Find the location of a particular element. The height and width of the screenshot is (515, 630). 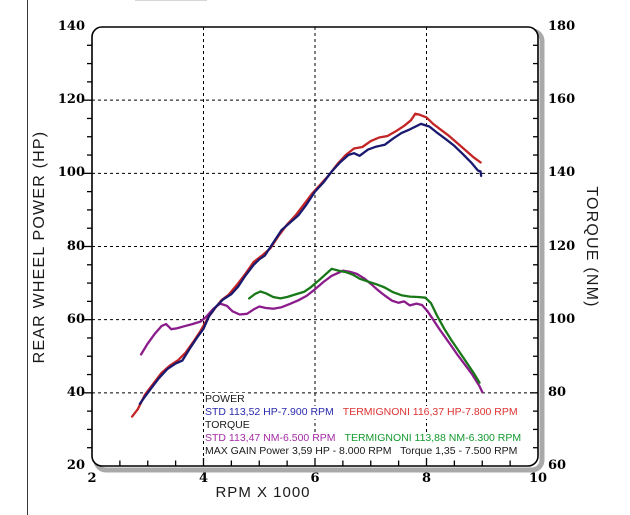

y-left-tick-label: 140 is located at coordinates (71, 27).